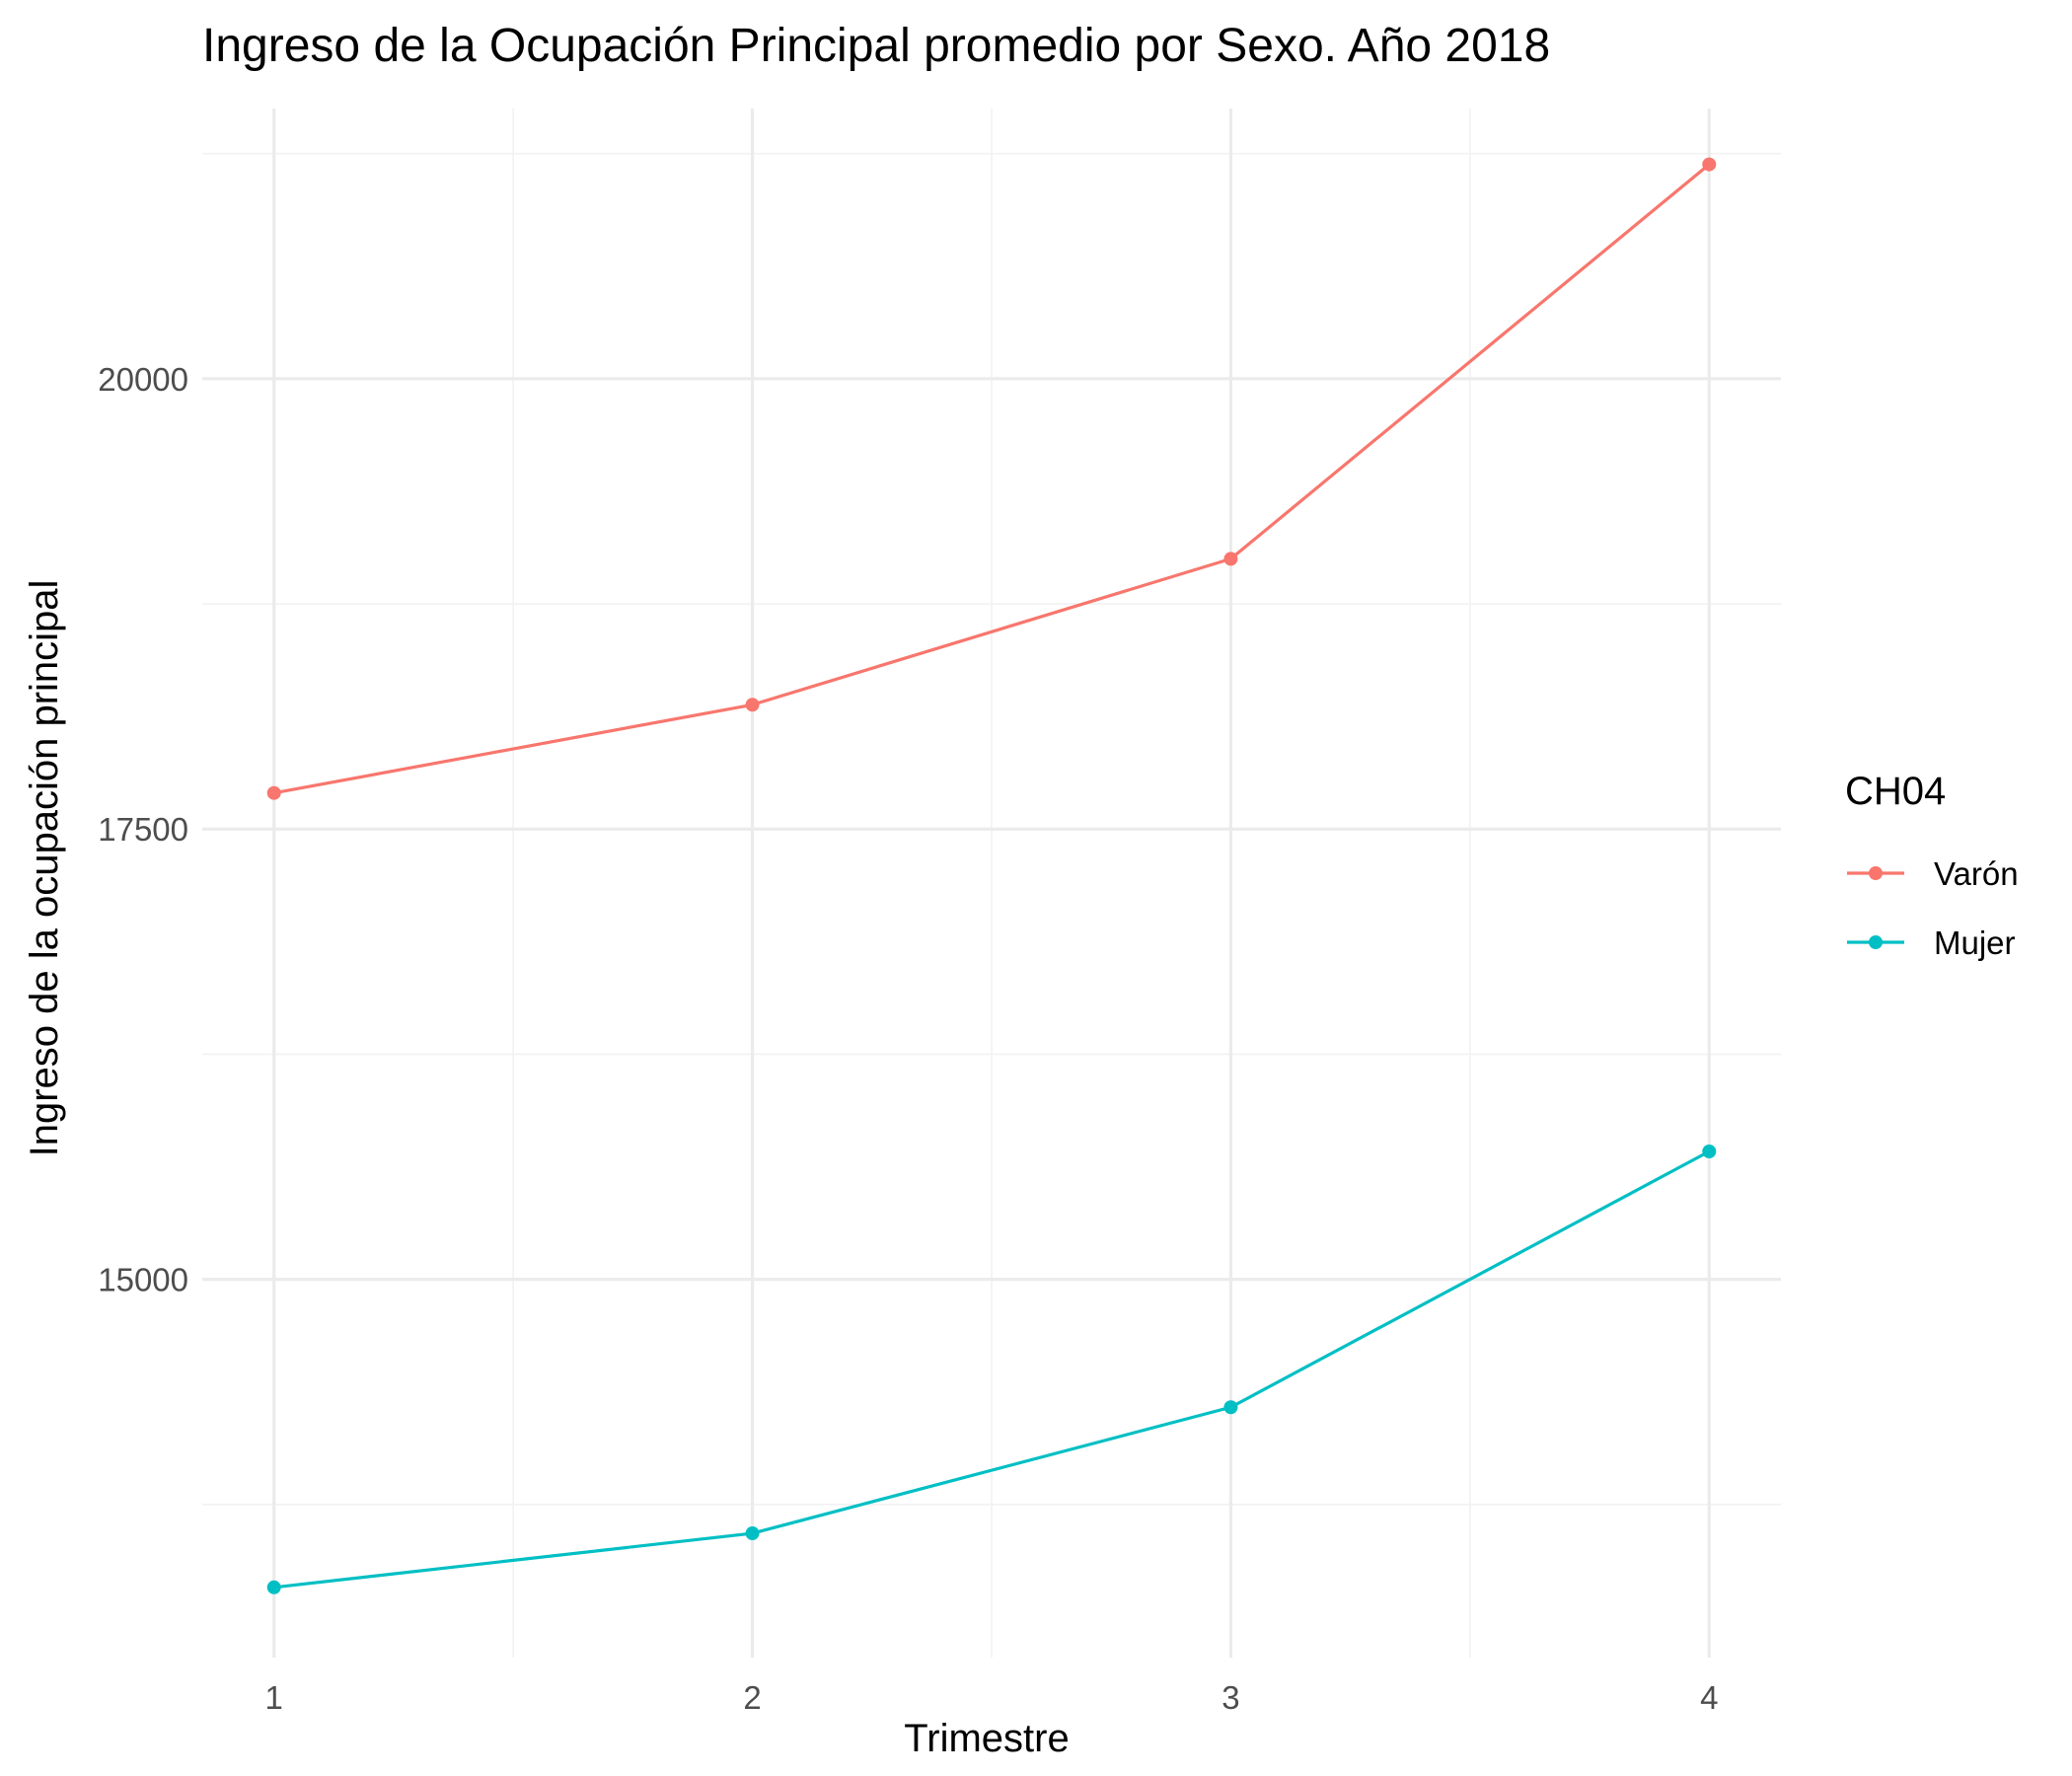 This screenshot has height=1776, width=2072. What do you see at coordinates (1709, 1698) in the screenshot?
I see `x-tick-label: 4` at bounding box center [1709, 1698].